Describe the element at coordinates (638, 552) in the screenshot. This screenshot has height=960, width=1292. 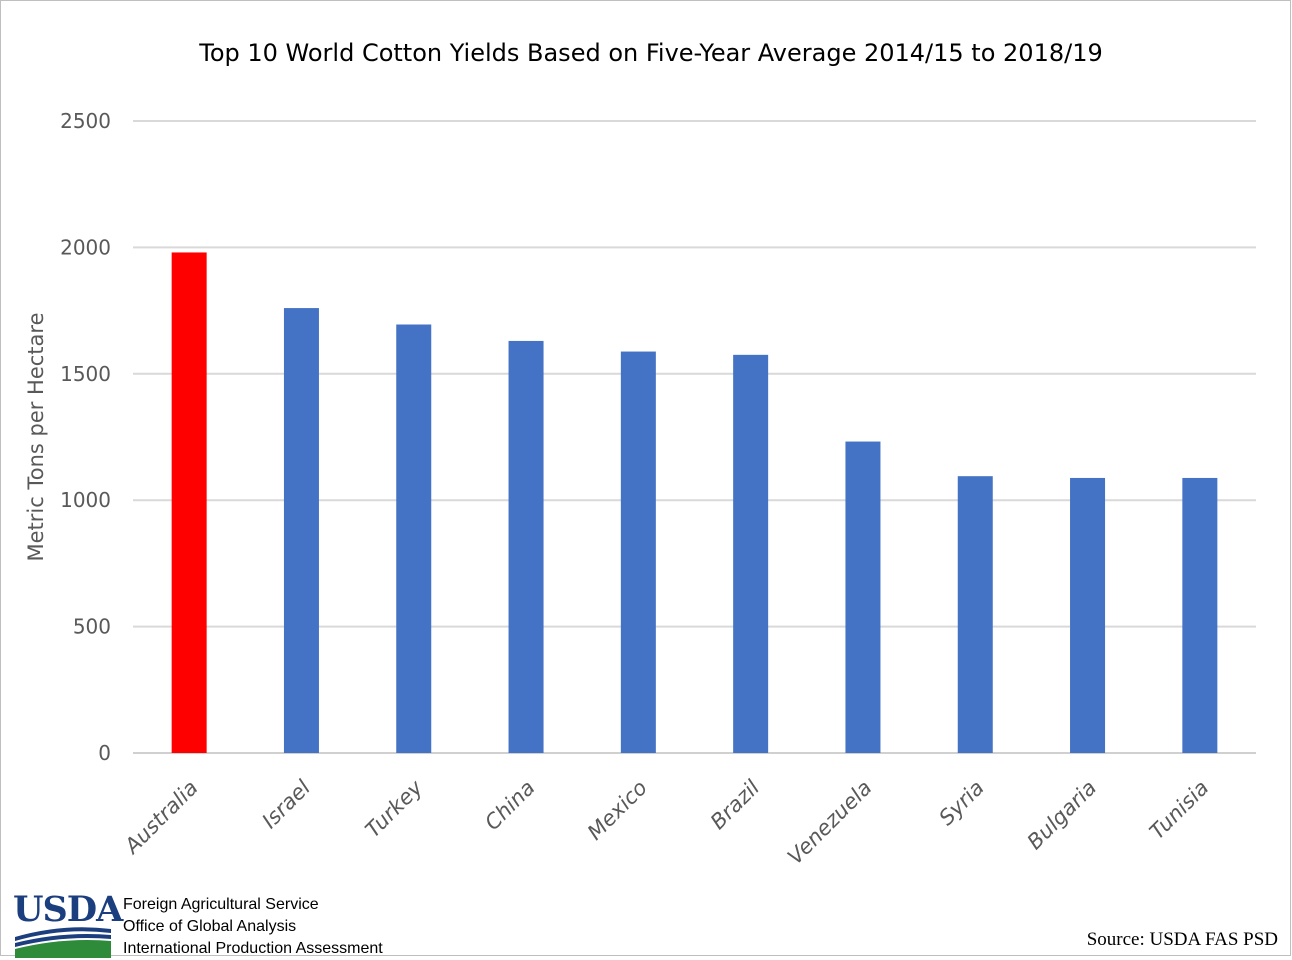
I see `bar-mexico` at that location.